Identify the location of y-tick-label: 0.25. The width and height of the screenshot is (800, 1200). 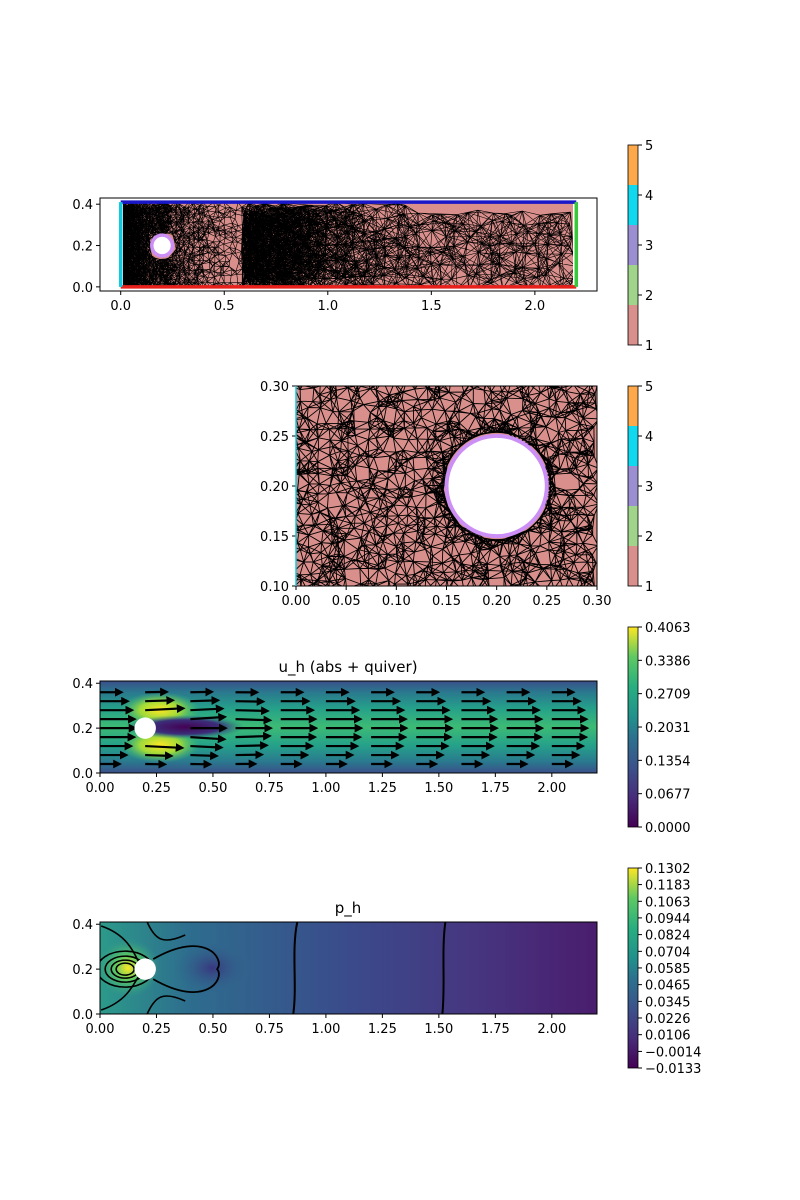
(274, 437).